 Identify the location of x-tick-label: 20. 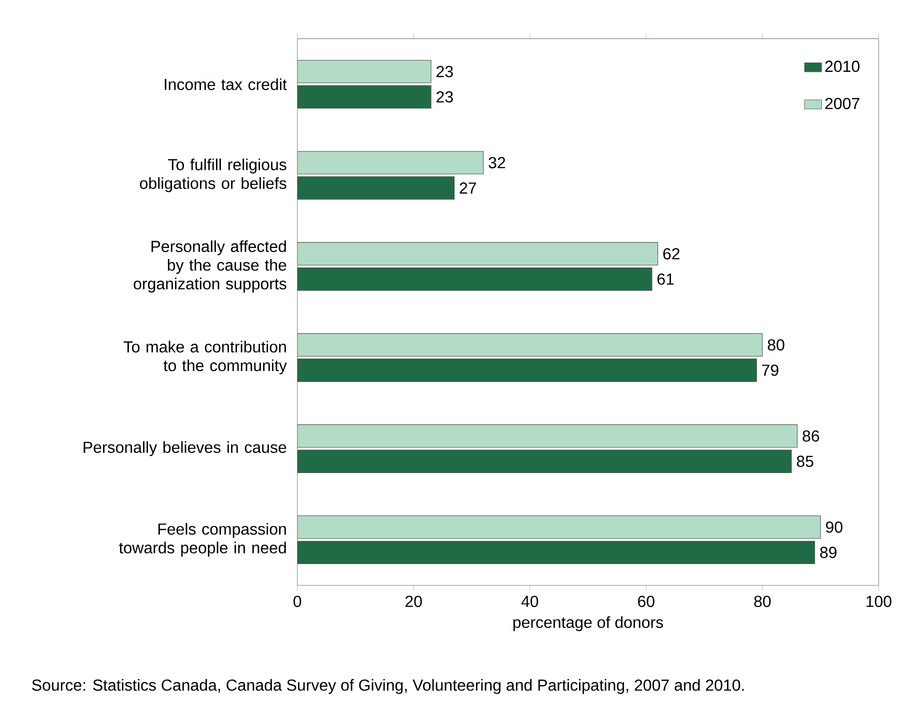
(414, 602).